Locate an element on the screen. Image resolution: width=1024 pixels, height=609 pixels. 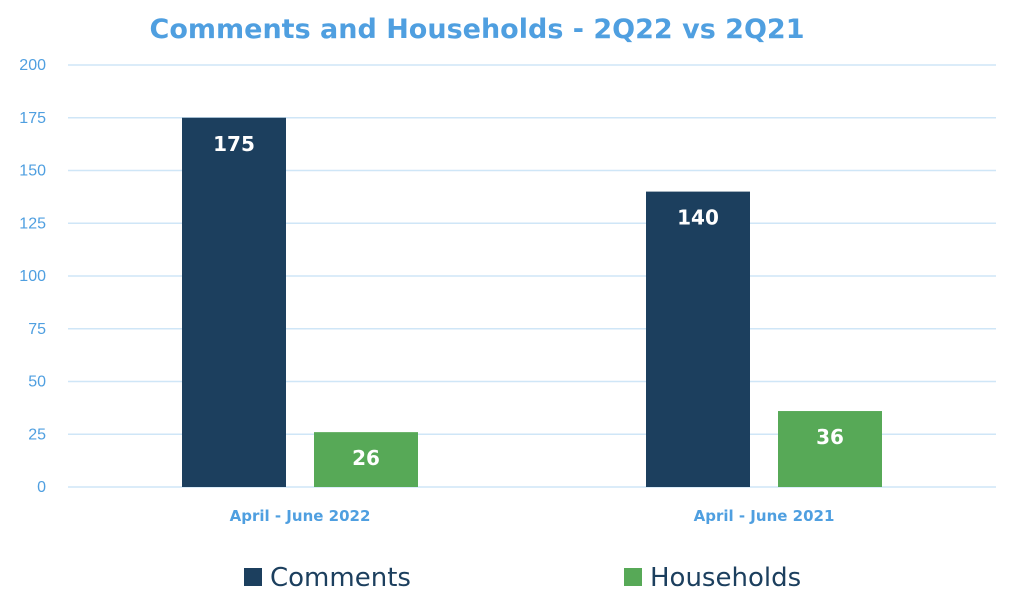
y-axis-tick-labels: 0 25 50 75 100 125 150 175 200 is located at coordinates (32, 276).